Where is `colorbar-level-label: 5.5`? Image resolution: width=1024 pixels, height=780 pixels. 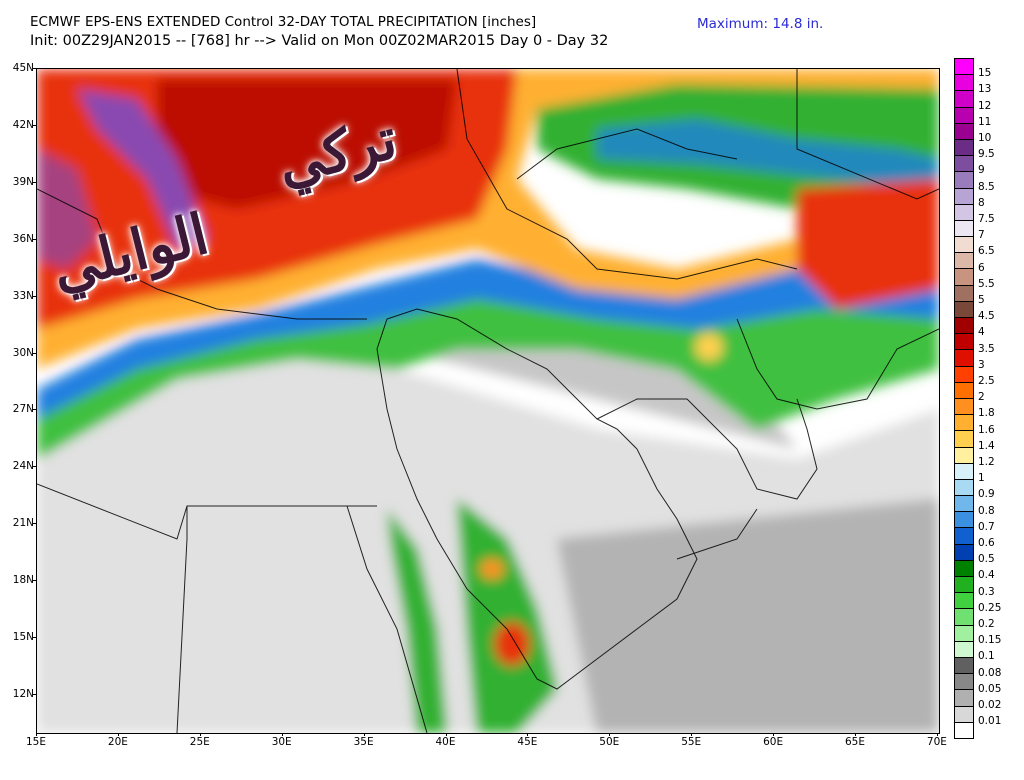 colorbar-level-label: 5.5 is located at coordinates (986, 283).